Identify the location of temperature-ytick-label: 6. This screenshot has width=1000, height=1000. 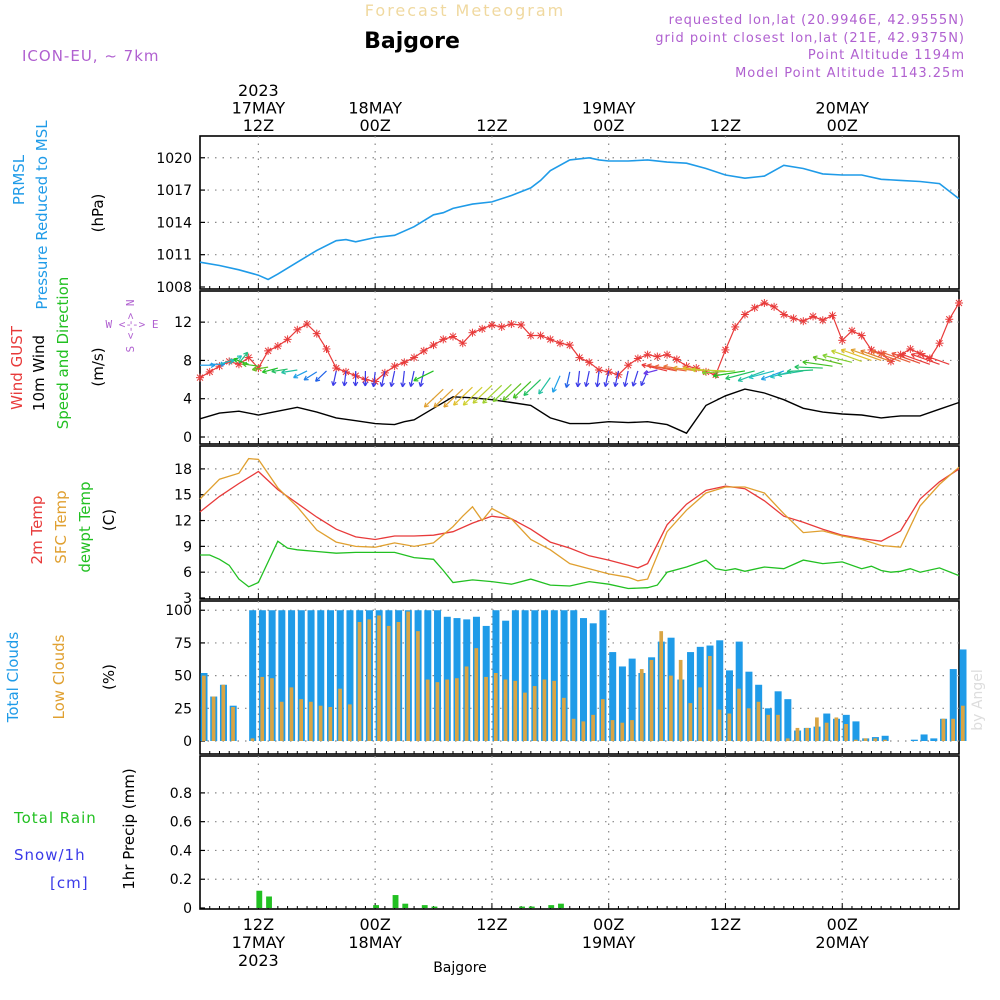
(187, 573).